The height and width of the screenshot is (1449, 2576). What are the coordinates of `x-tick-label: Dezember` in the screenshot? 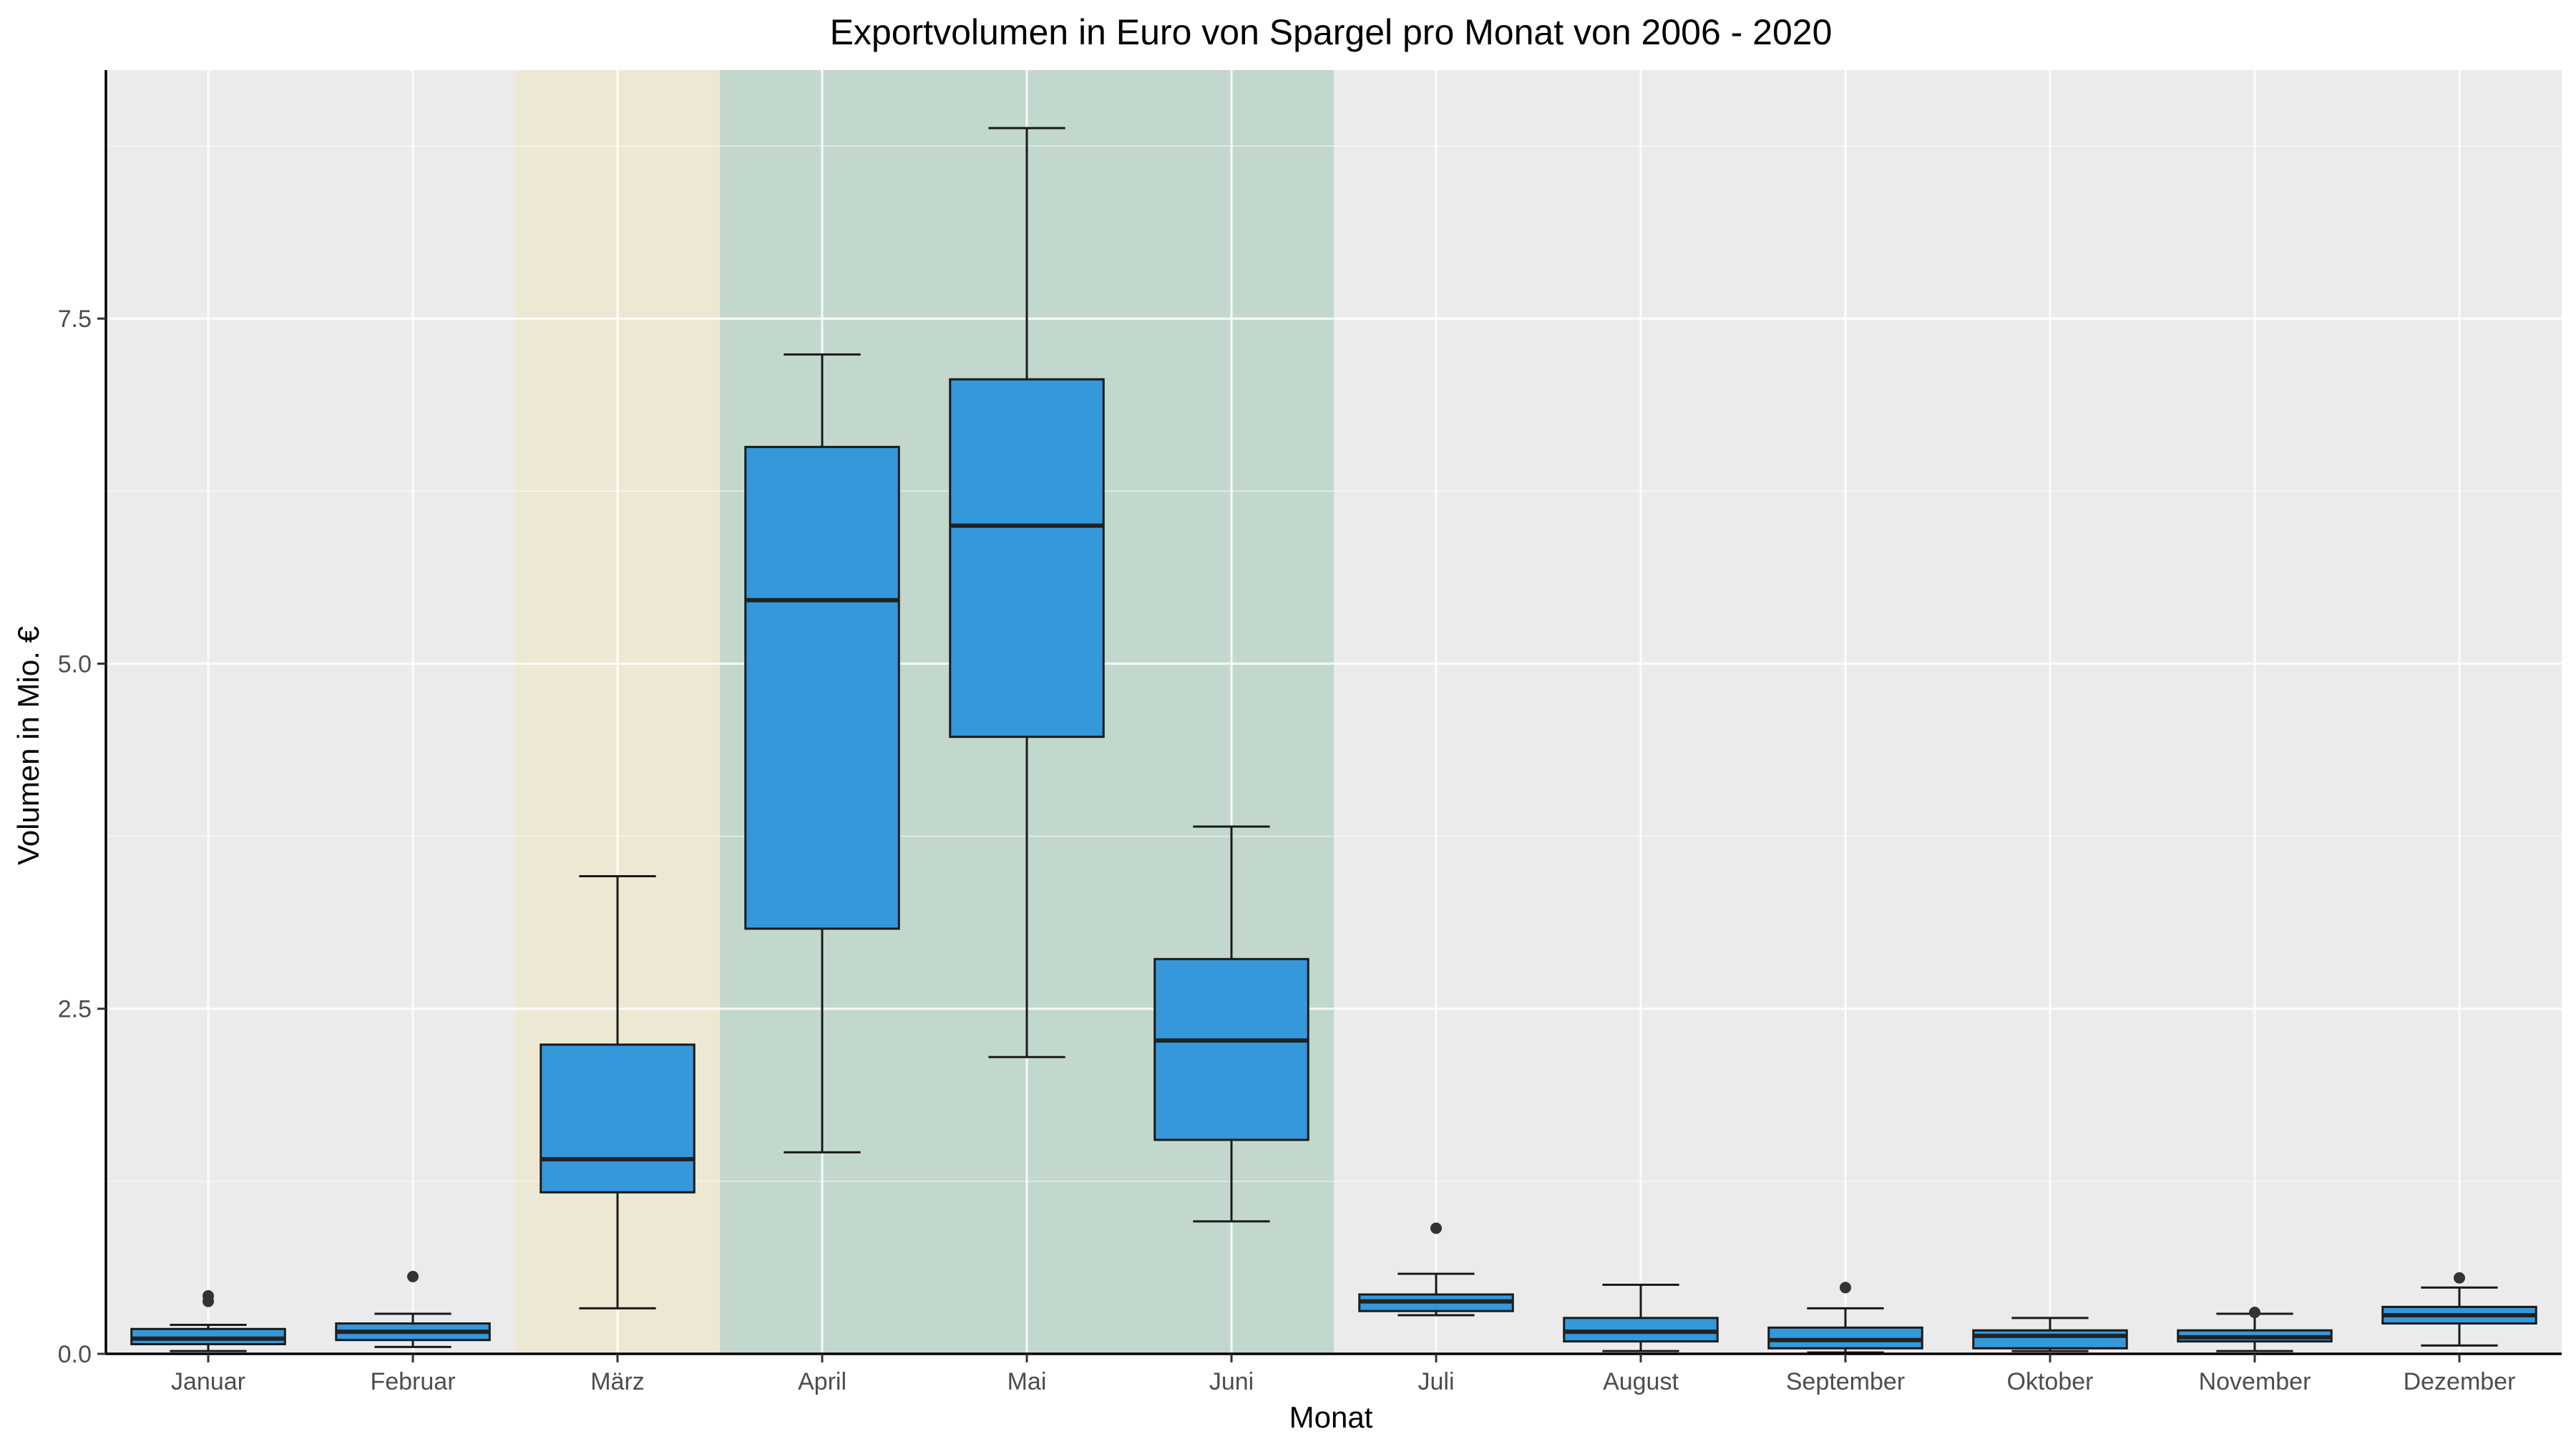 It's located at (2460, 1381).